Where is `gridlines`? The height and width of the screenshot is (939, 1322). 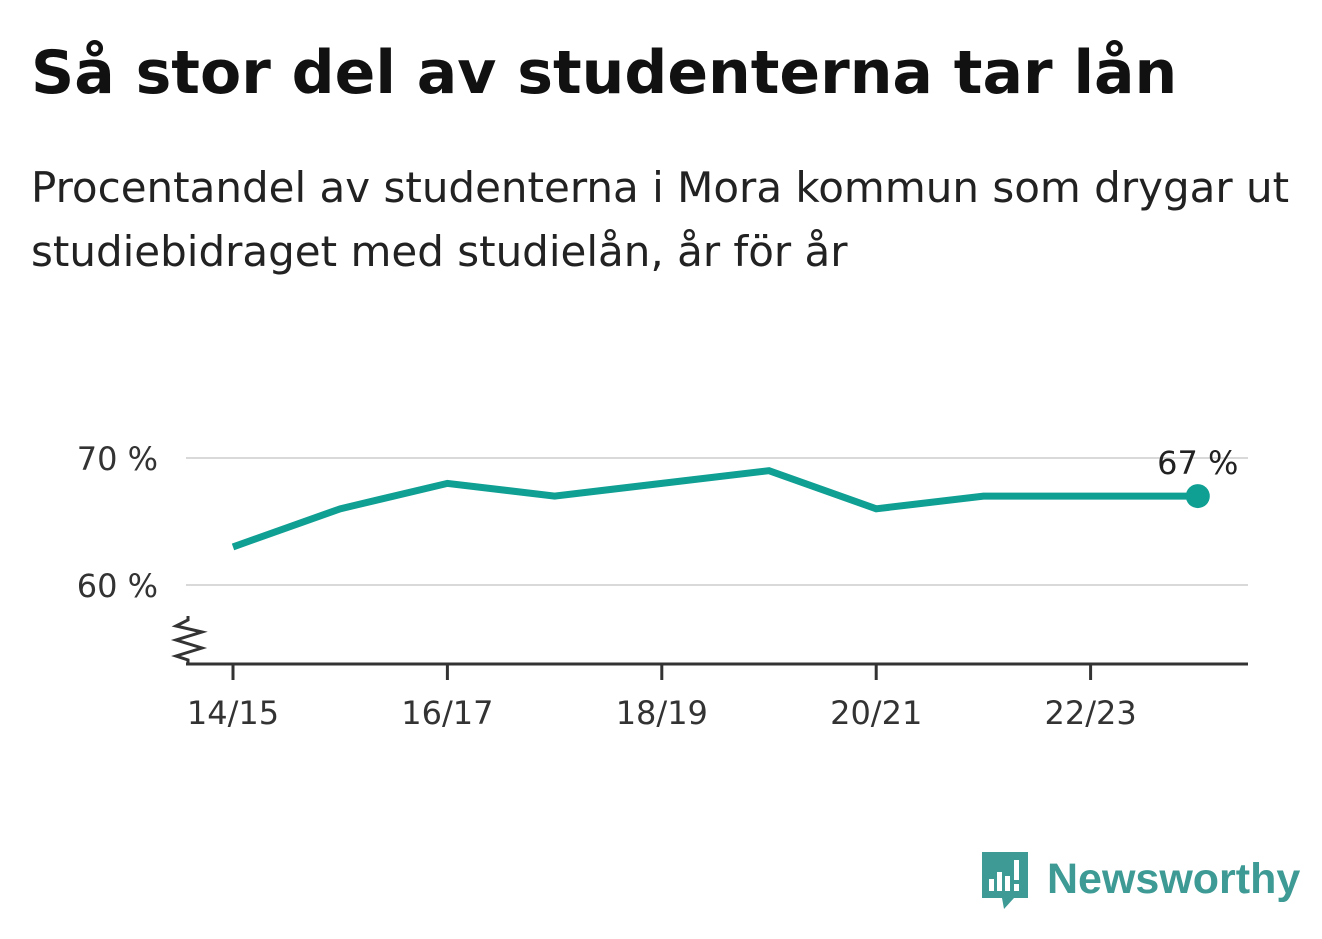
gridlines is located at coordinates (717, 521).